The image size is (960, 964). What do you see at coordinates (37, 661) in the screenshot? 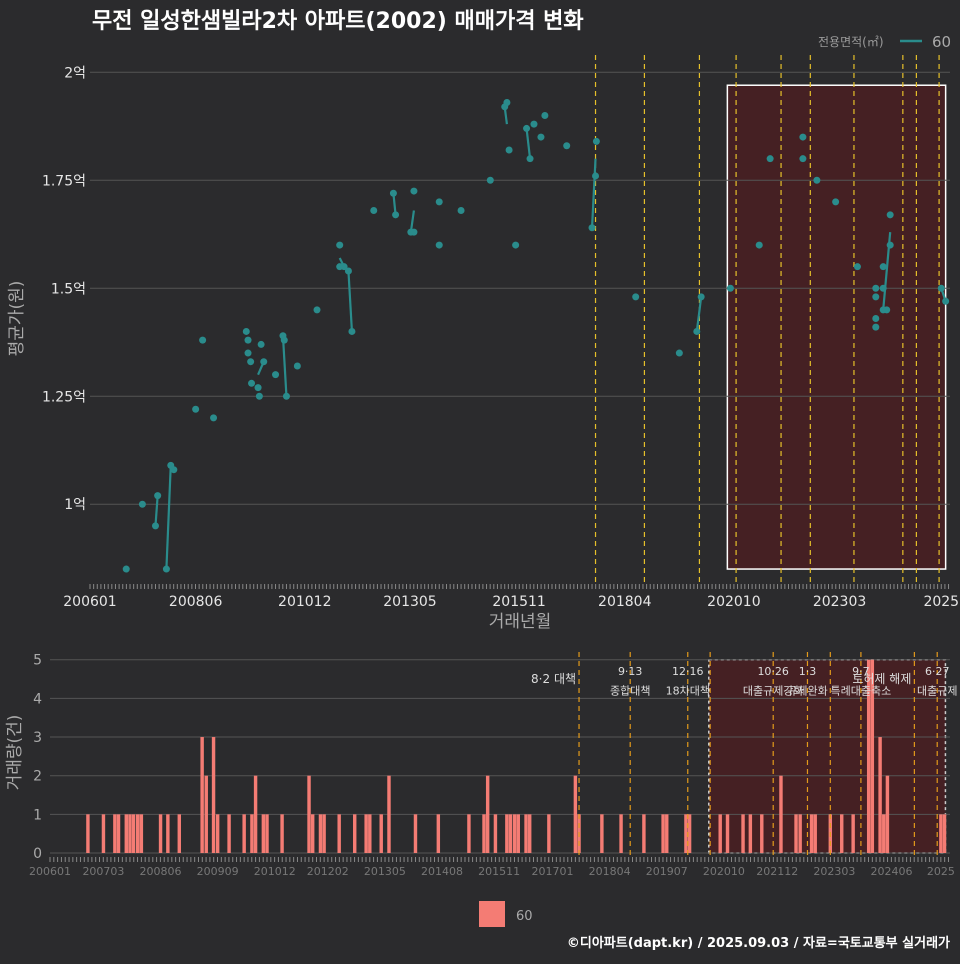
I see `y-tick-label: 5` at bounding box center [37, 661].